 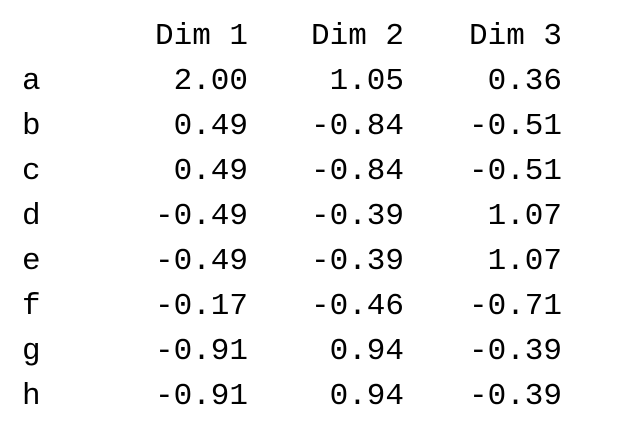 I want to click on row-label: d, so click(x=31, y=216).